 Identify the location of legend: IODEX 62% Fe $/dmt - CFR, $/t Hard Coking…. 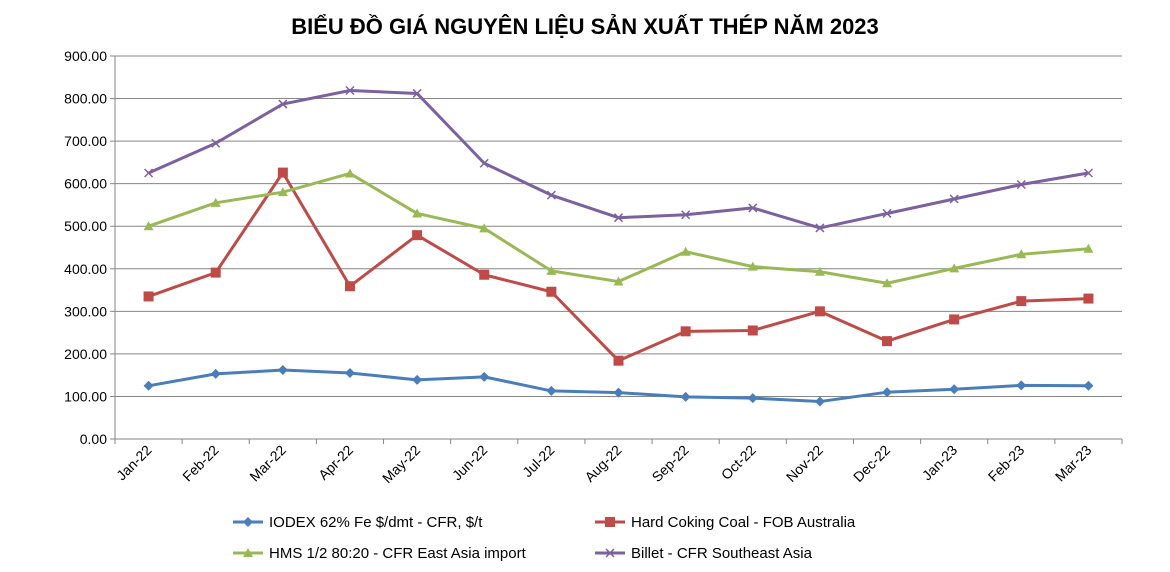
(544, 538).